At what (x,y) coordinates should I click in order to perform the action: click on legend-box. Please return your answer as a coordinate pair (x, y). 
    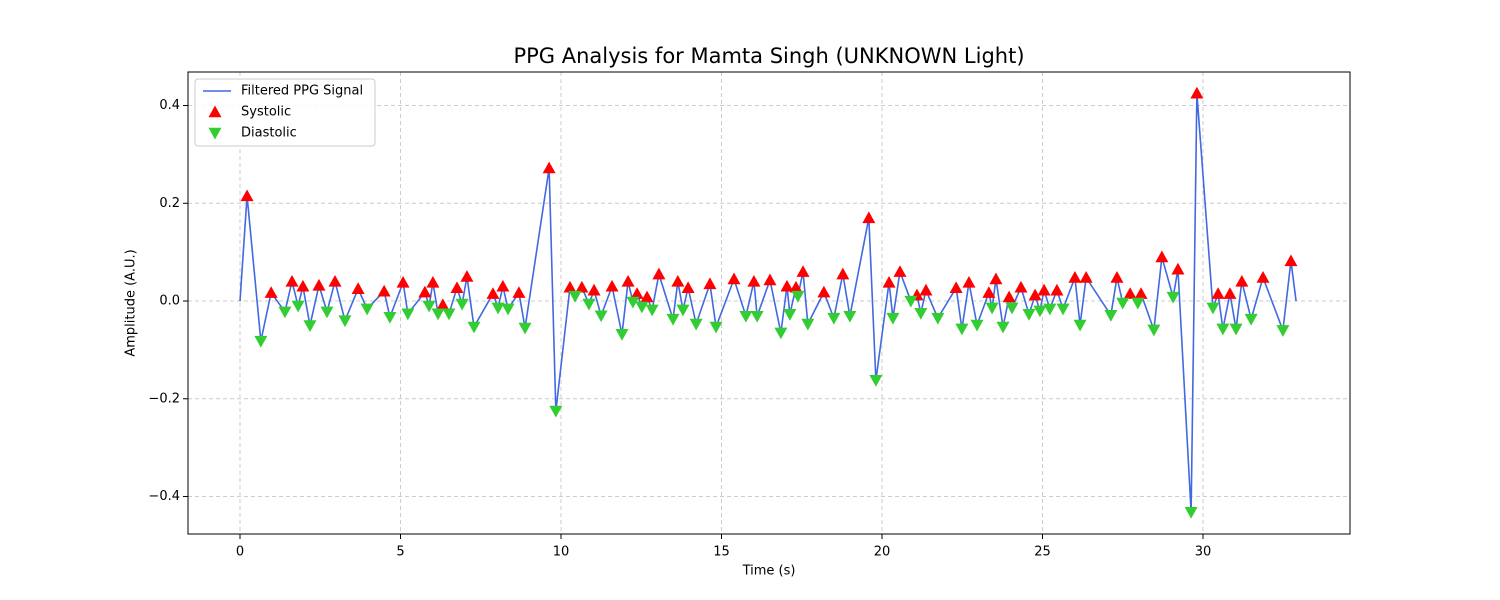
    Looking at the image, I should click on (285, 112).